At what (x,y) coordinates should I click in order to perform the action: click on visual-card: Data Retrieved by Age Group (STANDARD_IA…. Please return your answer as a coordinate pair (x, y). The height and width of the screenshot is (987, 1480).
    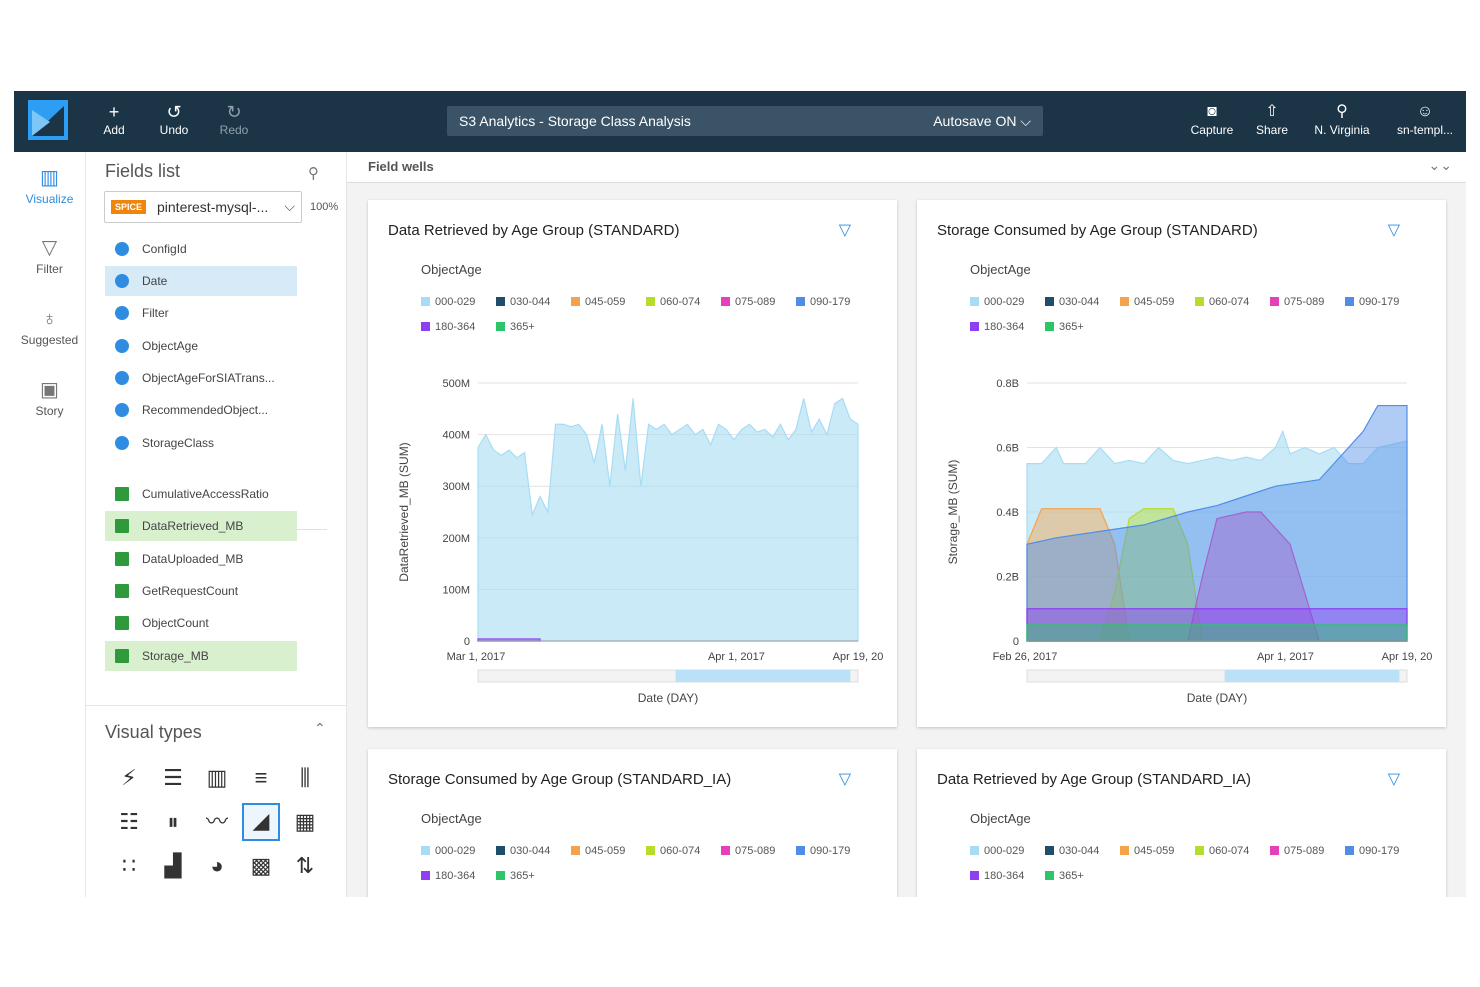
    Looking at the image, I should click on (1181, 823).